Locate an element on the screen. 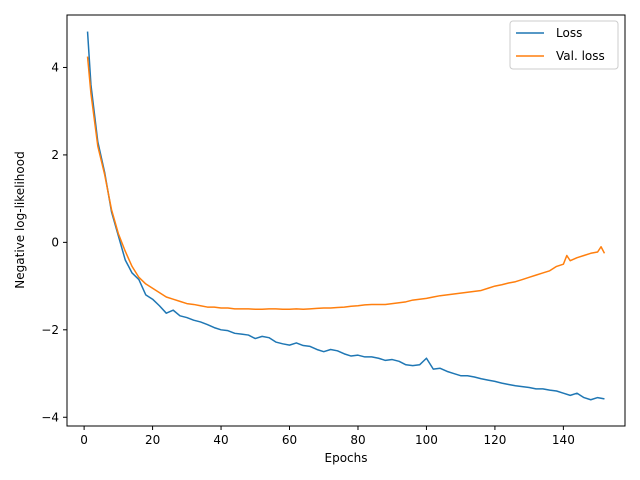 This screenshot has height=480, width=640. x-tick-label: 0 is located at coordinates (84, 440).